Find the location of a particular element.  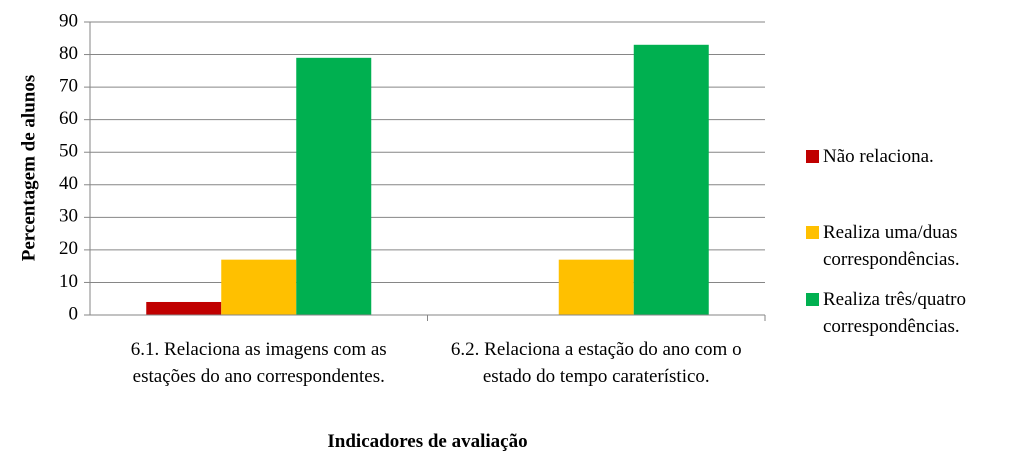

y-tick-label: 50 is located at coordinates (68, 151).